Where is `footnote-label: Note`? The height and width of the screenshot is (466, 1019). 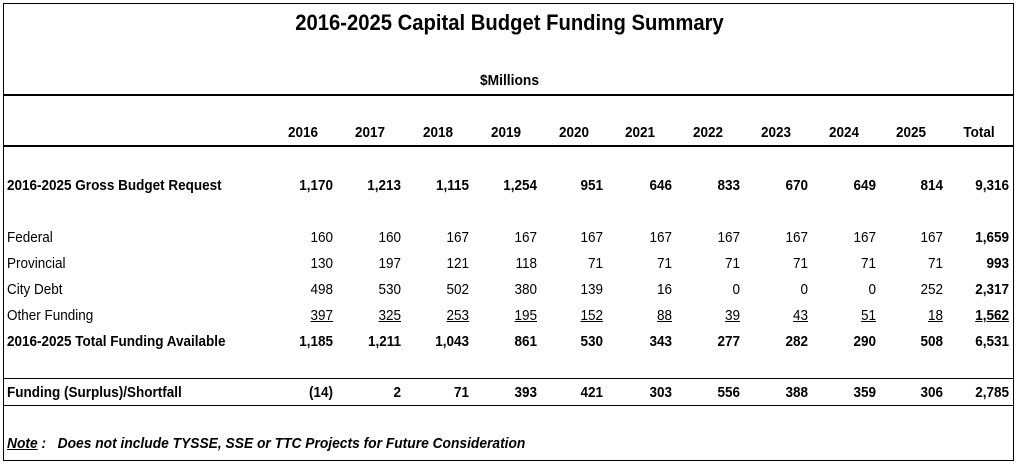 footnote-label: Note is located at coordinates (22, 443).